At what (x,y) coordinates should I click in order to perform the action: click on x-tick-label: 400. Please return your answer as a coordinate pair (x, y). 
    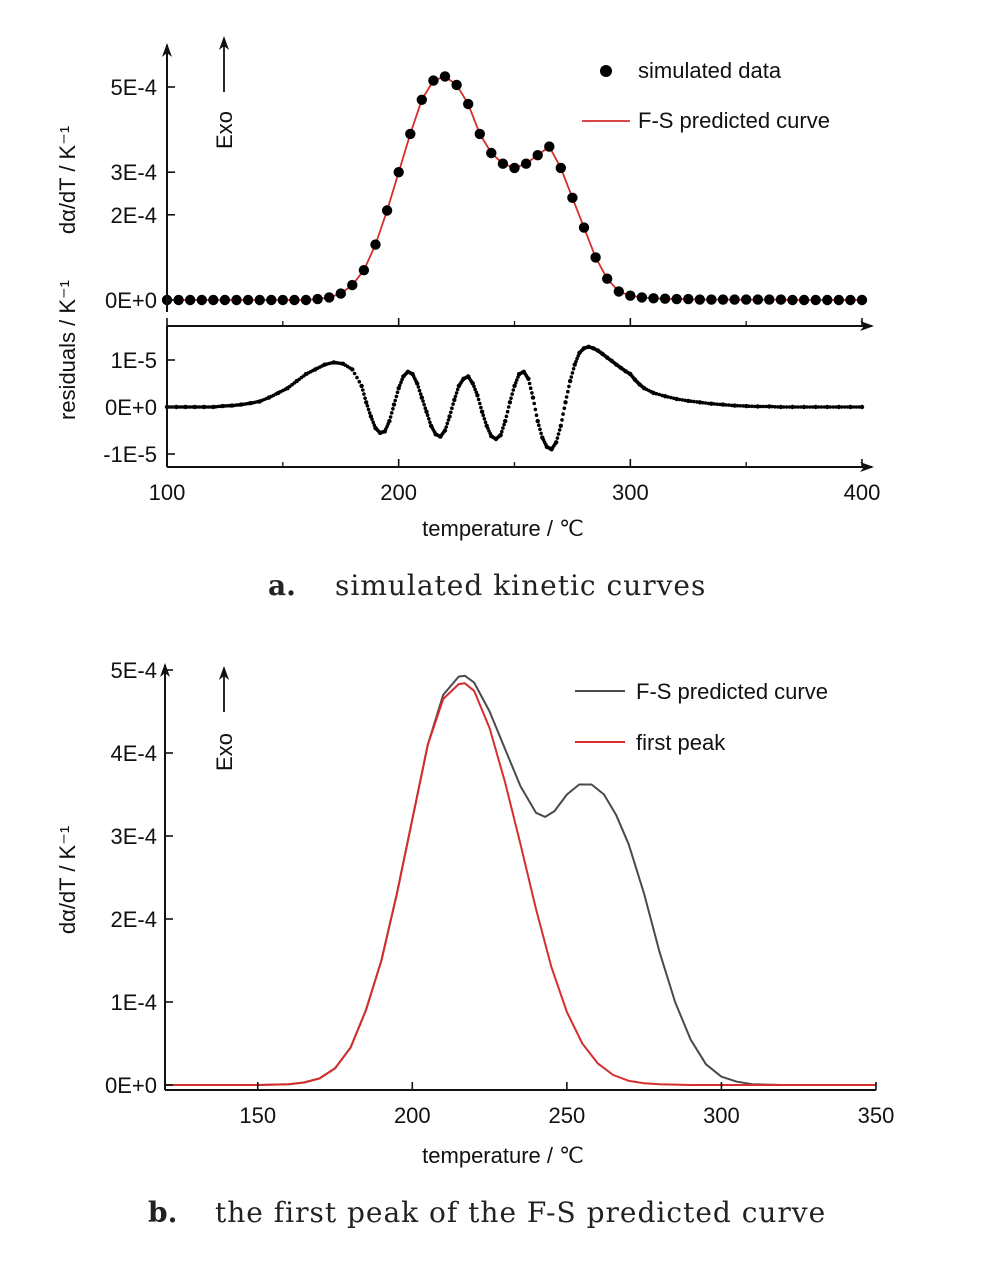
    Looking at the image, I should click on (862, 492).